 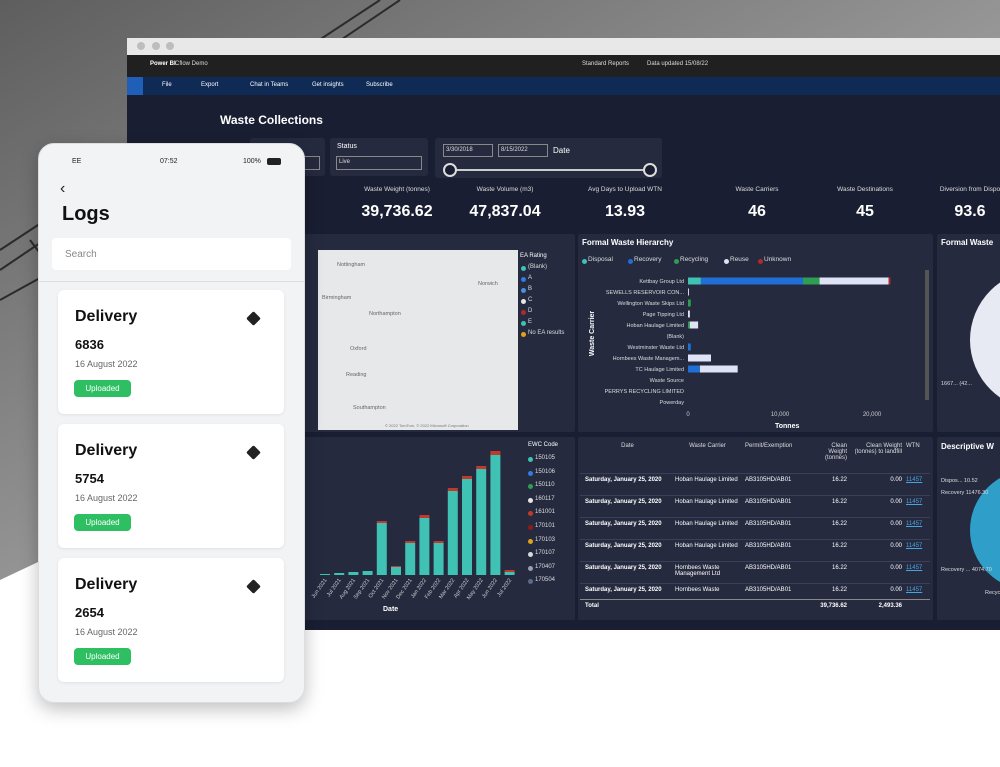 What do you see at coordinates (530, 322) in the screenshot?
I see `legend-label: E` at bounding box center [530, 322].